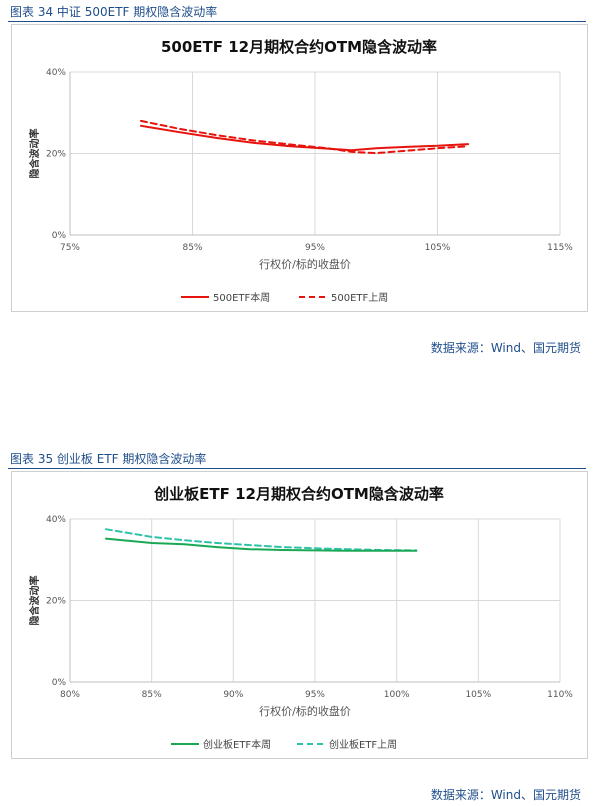 The image size is (593, 806). Describe the element at coordinates (70, 695) in the screenshot. I see `x-tick-label: 80%` at that location.